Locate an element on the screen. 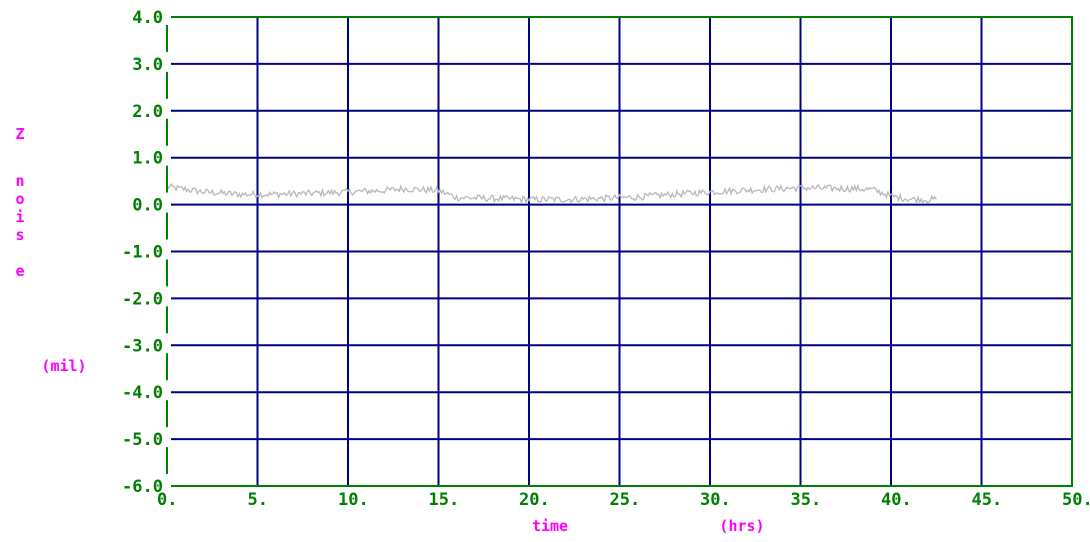  x-tick-label: 5. is located at coordinates (258, 500).